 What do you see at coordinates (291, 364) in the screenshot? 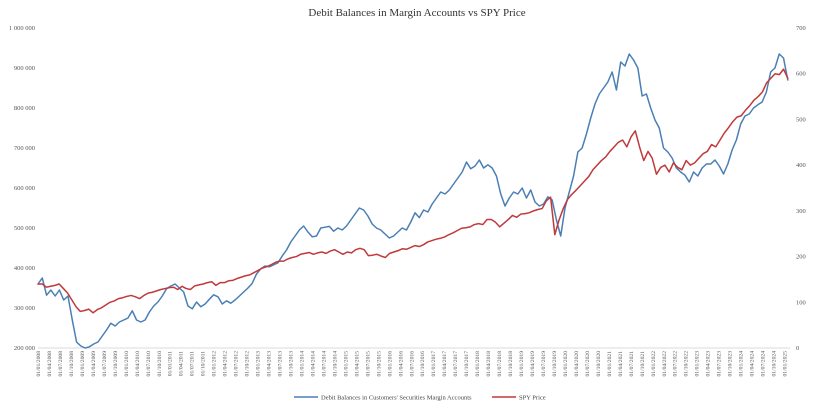
I see `x-tick-label: 01/10/2013` at bounding box center [291, 364].